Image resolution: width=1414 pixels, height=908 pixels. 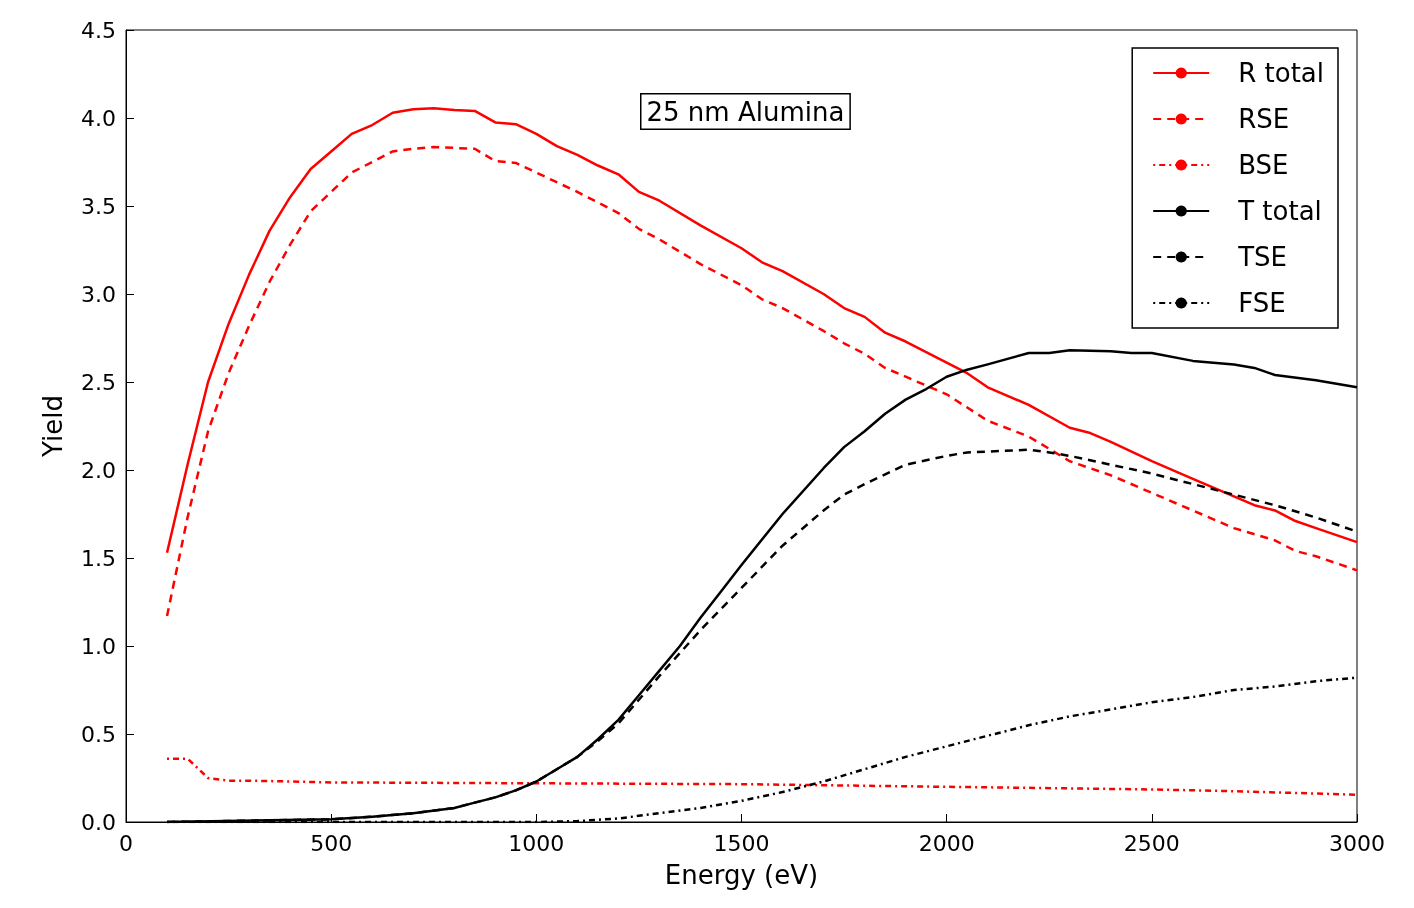 I want to click on legend-label: R total, so click(x=1281, y=73).